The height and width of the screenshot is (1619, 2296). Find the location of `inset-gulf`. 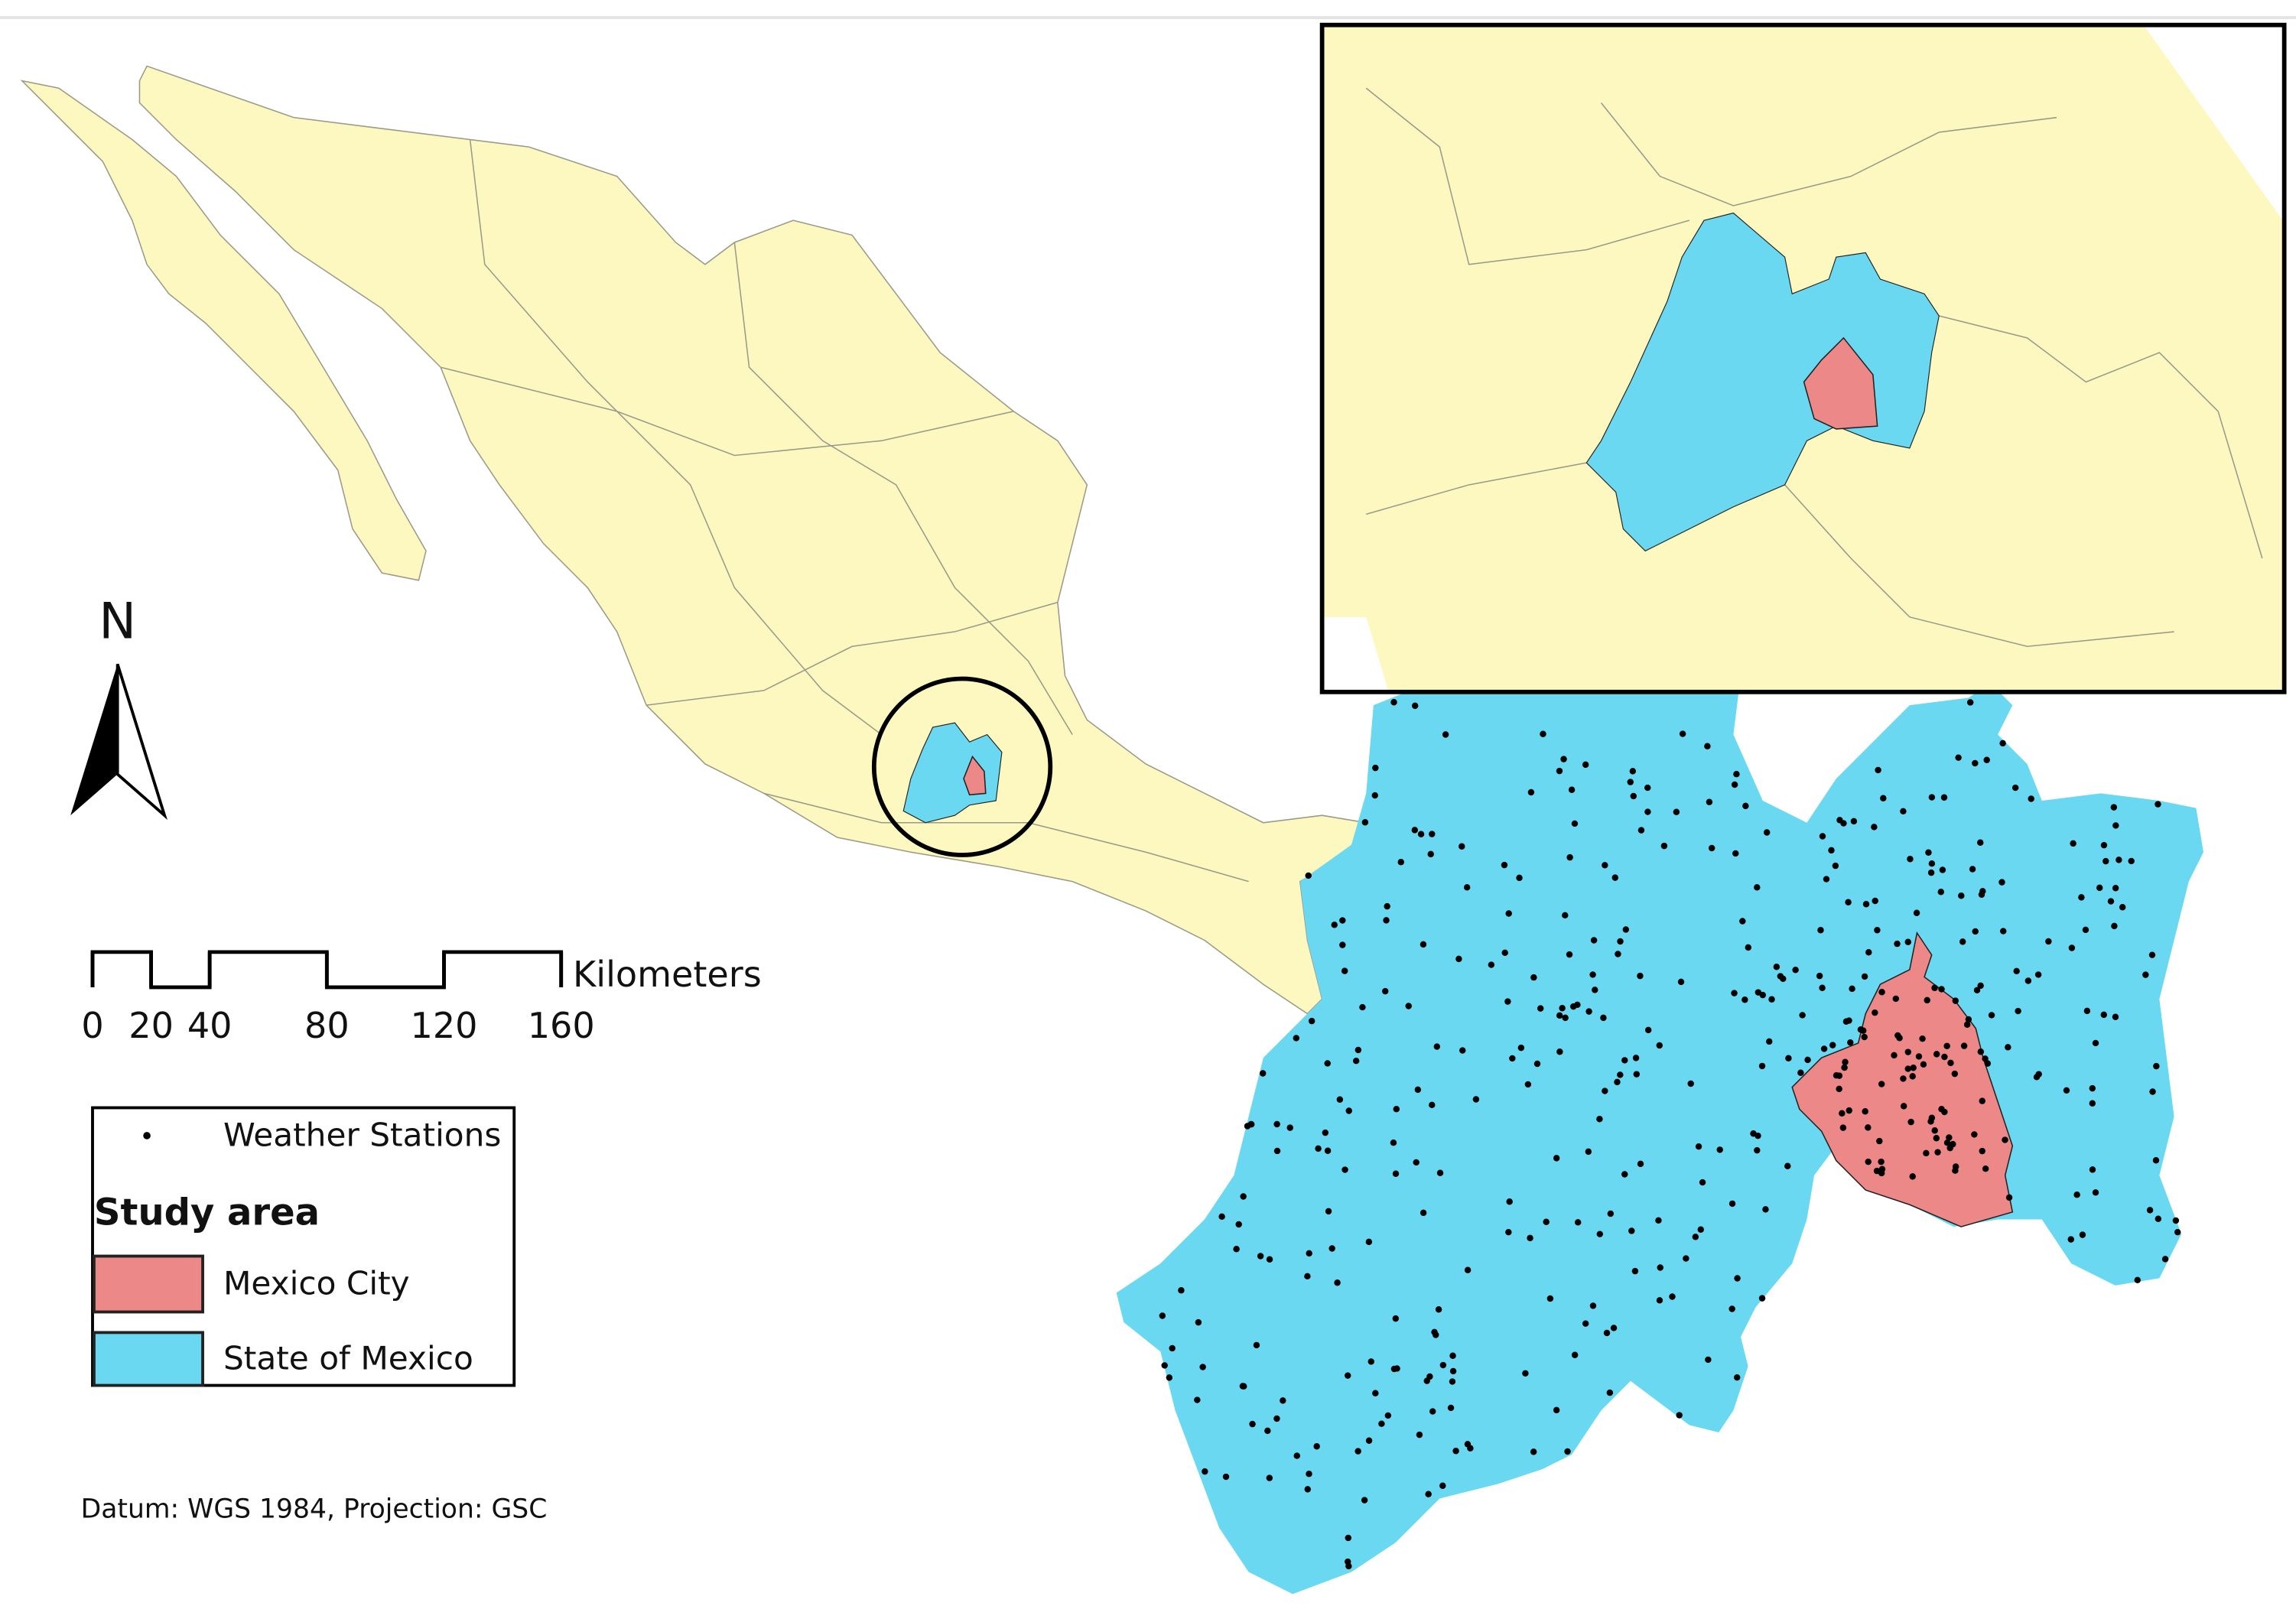

inset-gulf is located at coordinates (2214, 123).